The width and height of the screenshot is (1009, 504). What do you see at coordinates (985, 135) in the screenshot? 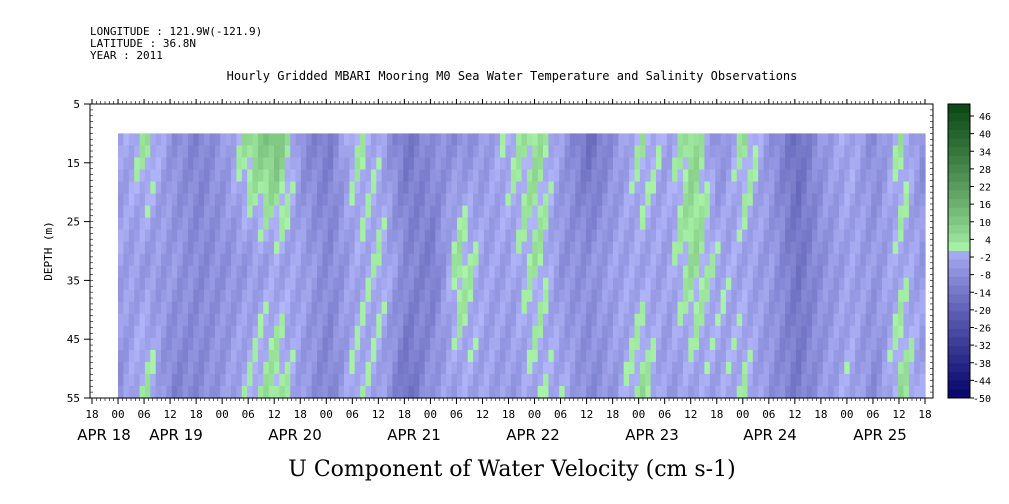
I see `colorbar-label: 40` at bounding box center [985, 135].